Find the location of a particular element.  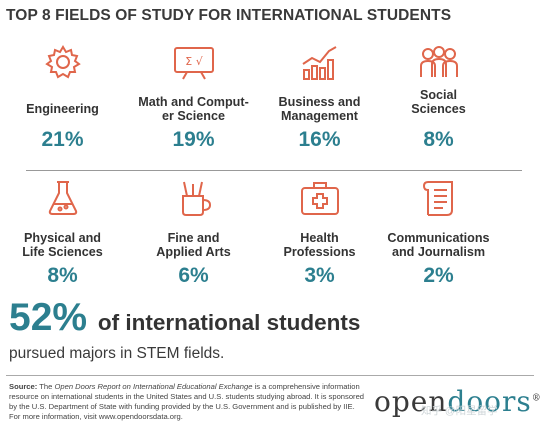

people-group-icon is located at coordinates (438, 61).